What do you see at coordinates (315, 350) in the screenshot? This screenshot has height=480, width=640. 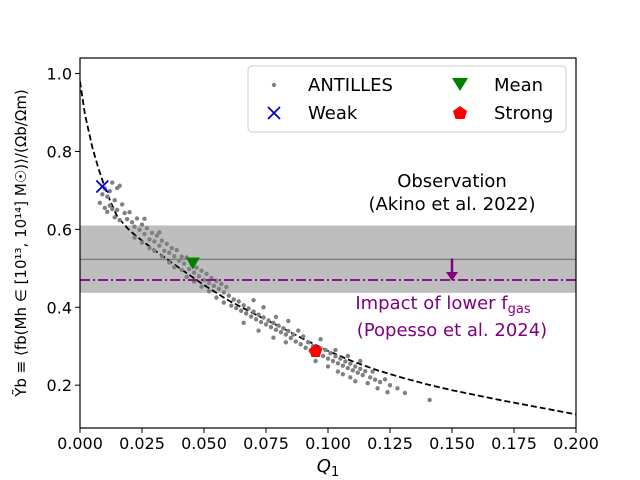 I see `strong-marker` at bounding box center [315, 350].